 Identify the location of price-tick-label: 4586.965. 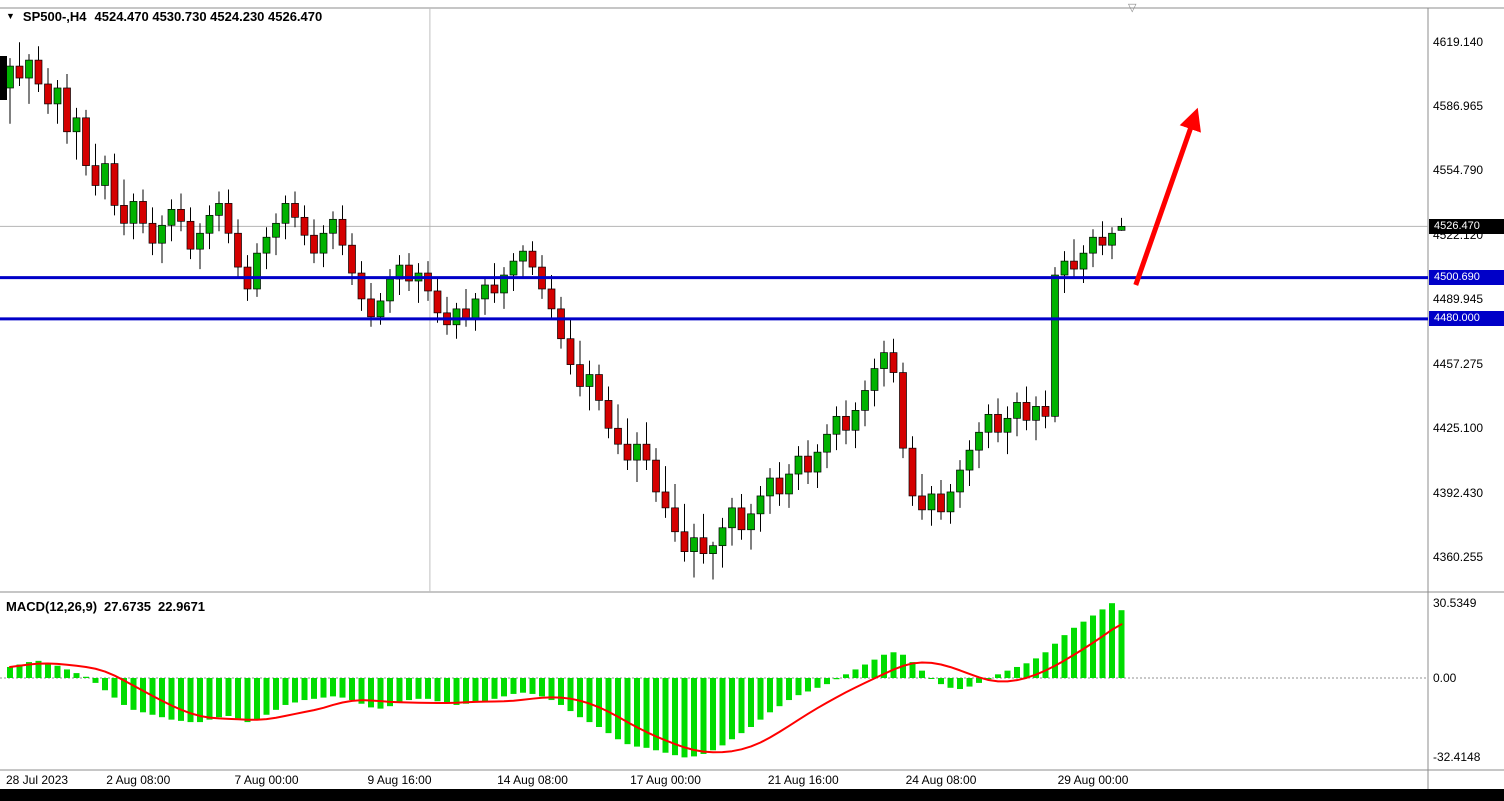
(1458, 105).